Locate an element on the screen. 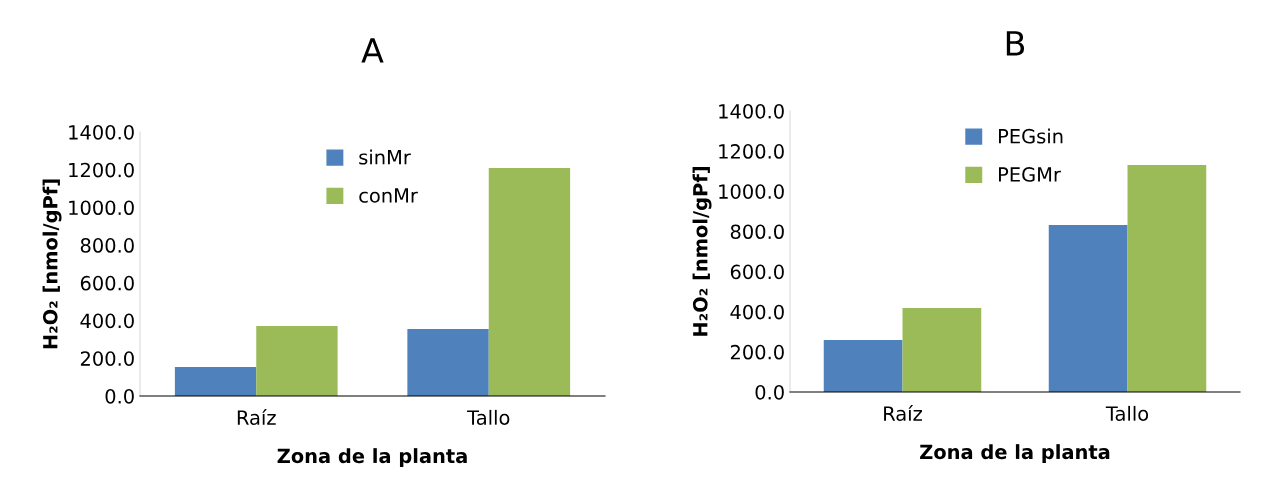  legend-label: PEGMr is located at coordinates (1030, 174).